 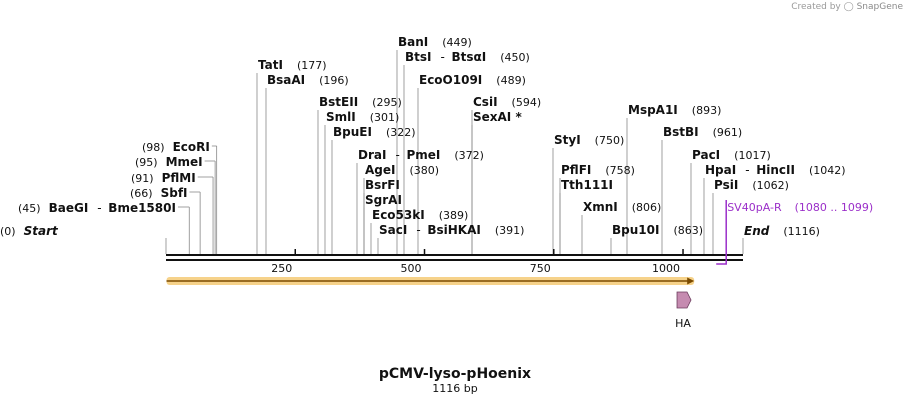 What do you see at coordinates (411, 268) in the screenshot?
I see `ruler-tick-label: 500` at bounding box center [411, 268].